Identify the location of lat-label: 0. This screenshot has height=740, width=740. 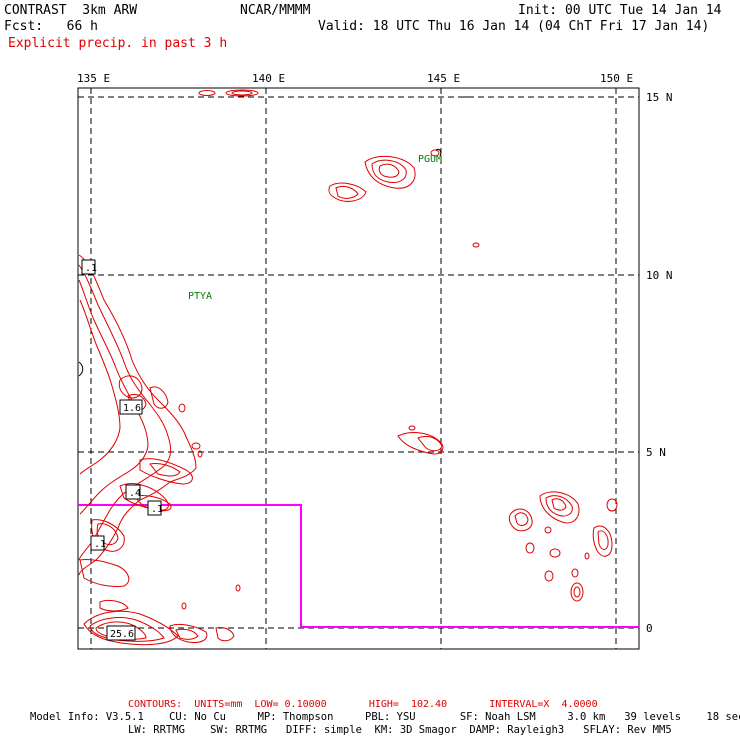
(649, 628).